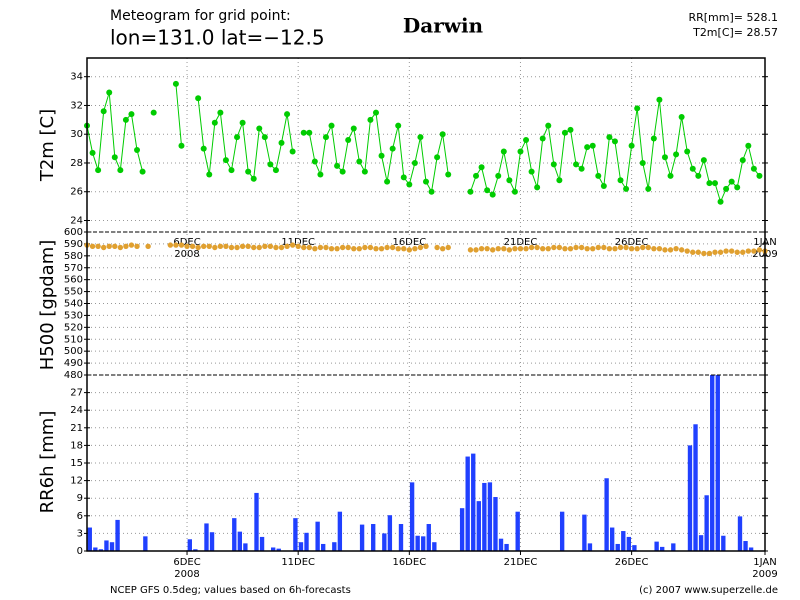  Describe the element at coordinates (733, 17) in the screenshot. I see `stat-rr: RR[mm]= 528.1` at that location.